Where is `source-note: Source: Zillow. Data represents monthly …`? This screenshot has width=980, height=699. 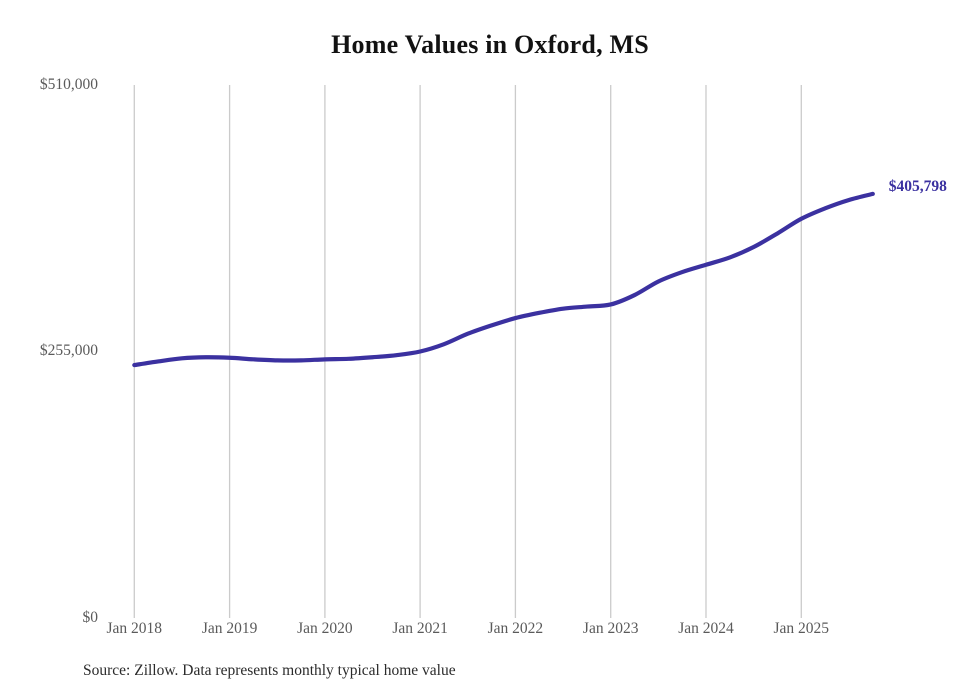
source-note: Source: Zillow. Data represents monthly … is located at coordinates (269, 670).